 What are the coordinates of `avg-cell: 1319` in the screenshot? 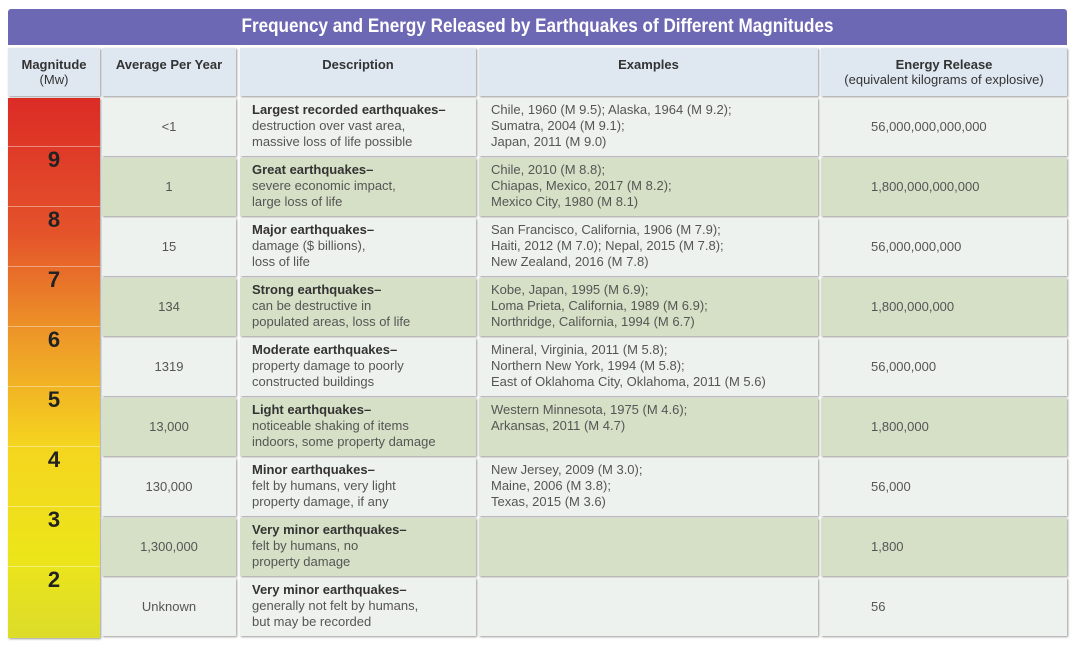 It's located at (169, 367).